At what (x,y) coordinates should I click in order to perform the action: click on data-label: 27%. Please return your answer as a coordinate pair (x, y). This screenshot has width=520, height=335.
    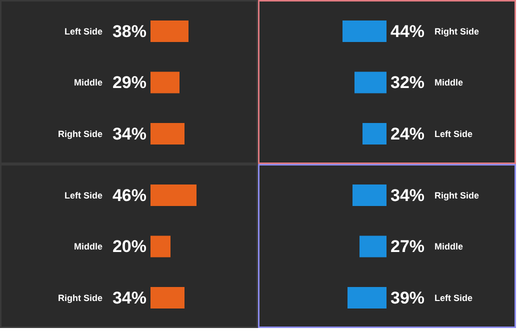
    Looking at the image, I should click on (407, 246).